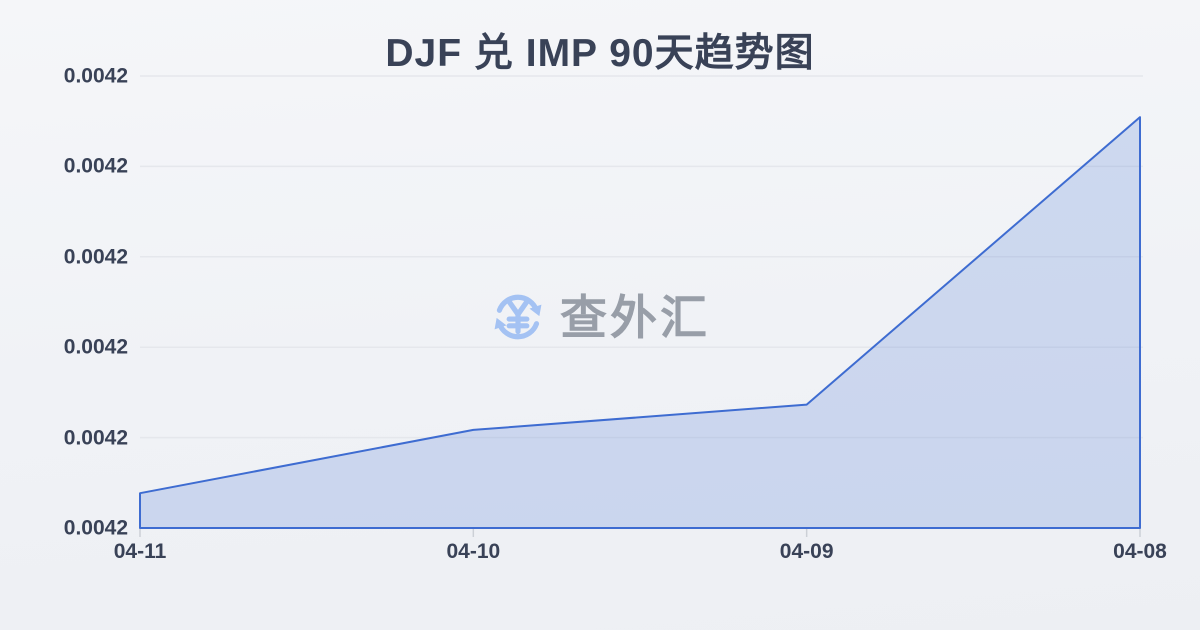  What do you see at coordinates (806, 551) in the screenshot?
I see `x-tick-label: 04-09` at bounding box center [806, 551].